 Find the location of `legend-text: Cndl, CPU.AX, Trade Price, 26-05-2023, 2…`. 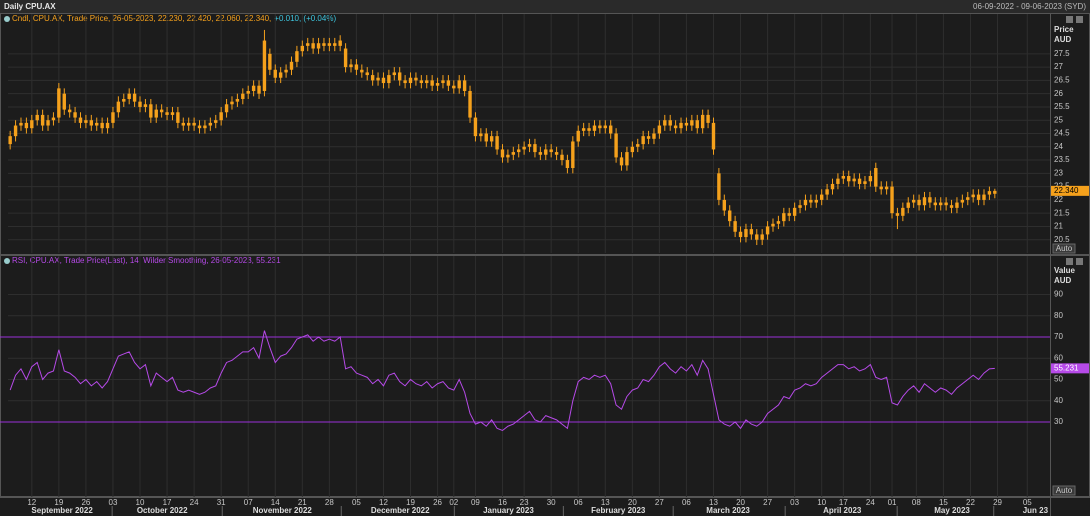

legend-text: Cndl, CPU.AX, Trade Price, 26-05-2023, 2… is located at coordinates (141, 18).